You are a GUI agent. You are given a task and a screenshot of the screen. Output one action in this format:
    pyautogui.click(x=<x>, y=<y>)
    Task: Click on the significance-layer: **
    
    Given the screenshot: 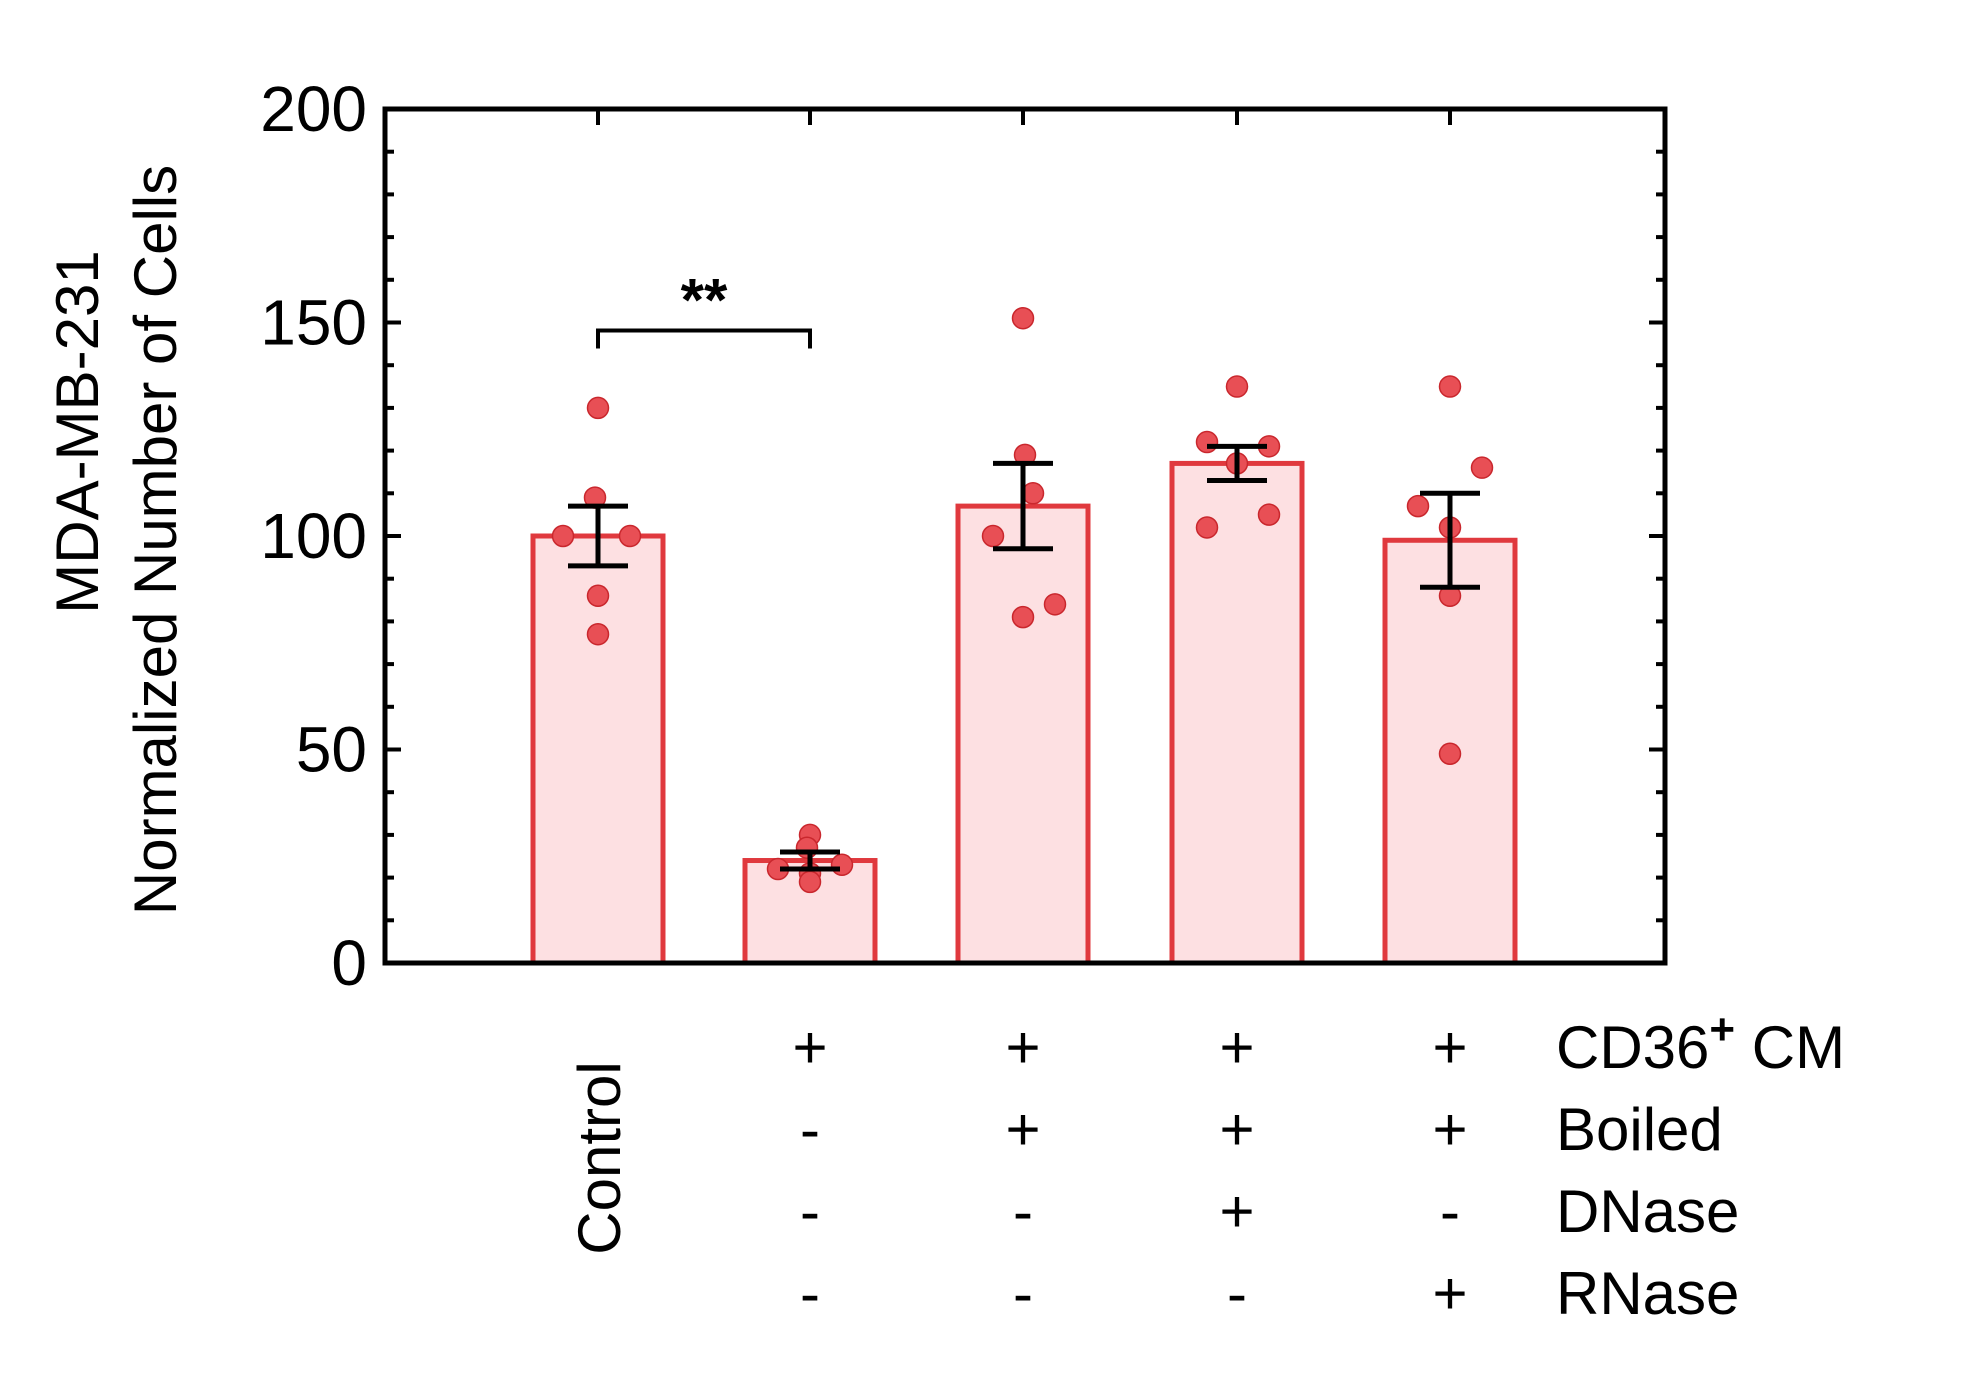 What is the action you would take?
    pyautogui.click(x=704, y=308)
    